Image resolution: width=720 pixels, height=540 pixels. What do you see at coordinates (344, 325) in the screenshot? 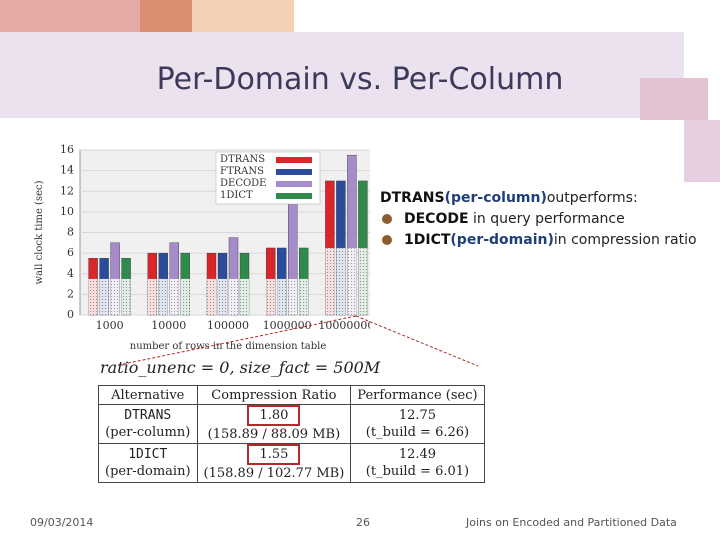
I see `x-tick-label: 10000000` at bounding box center [344, 325].